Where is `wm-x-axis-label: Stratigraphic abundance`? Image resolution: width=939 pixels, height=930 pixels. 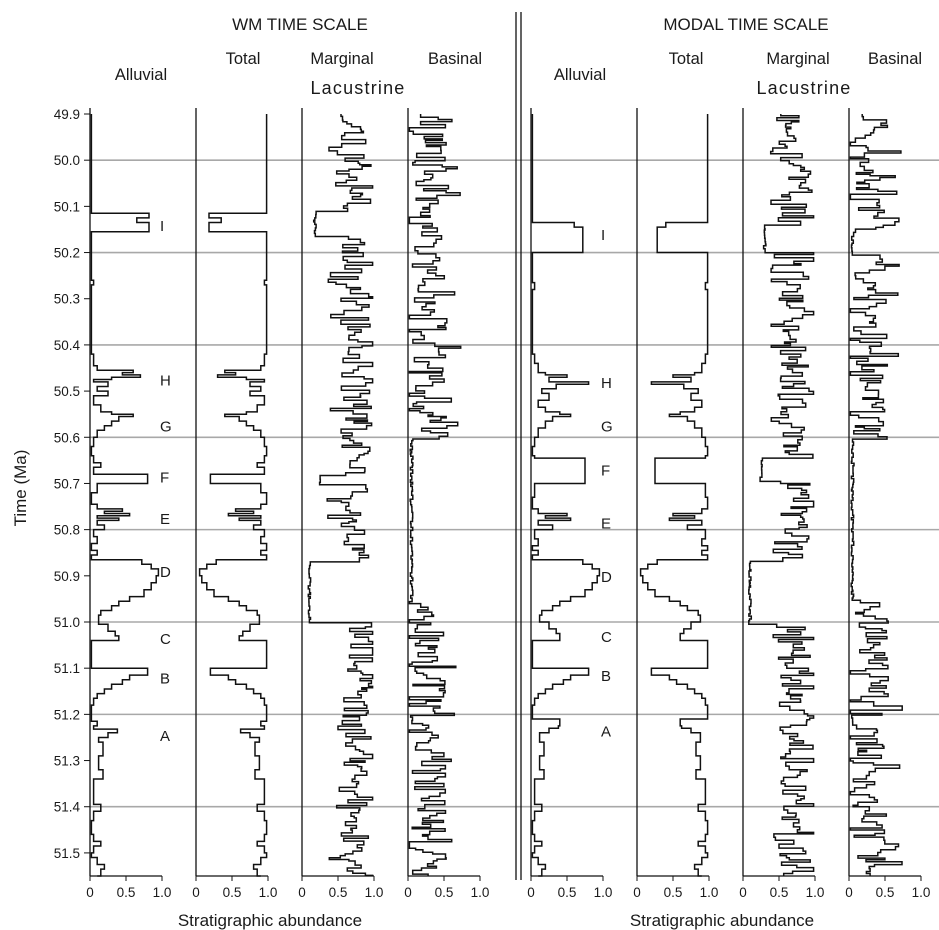
wm-x-axis-label: Stratigraphic abundance is located at coordinates (270, 920).